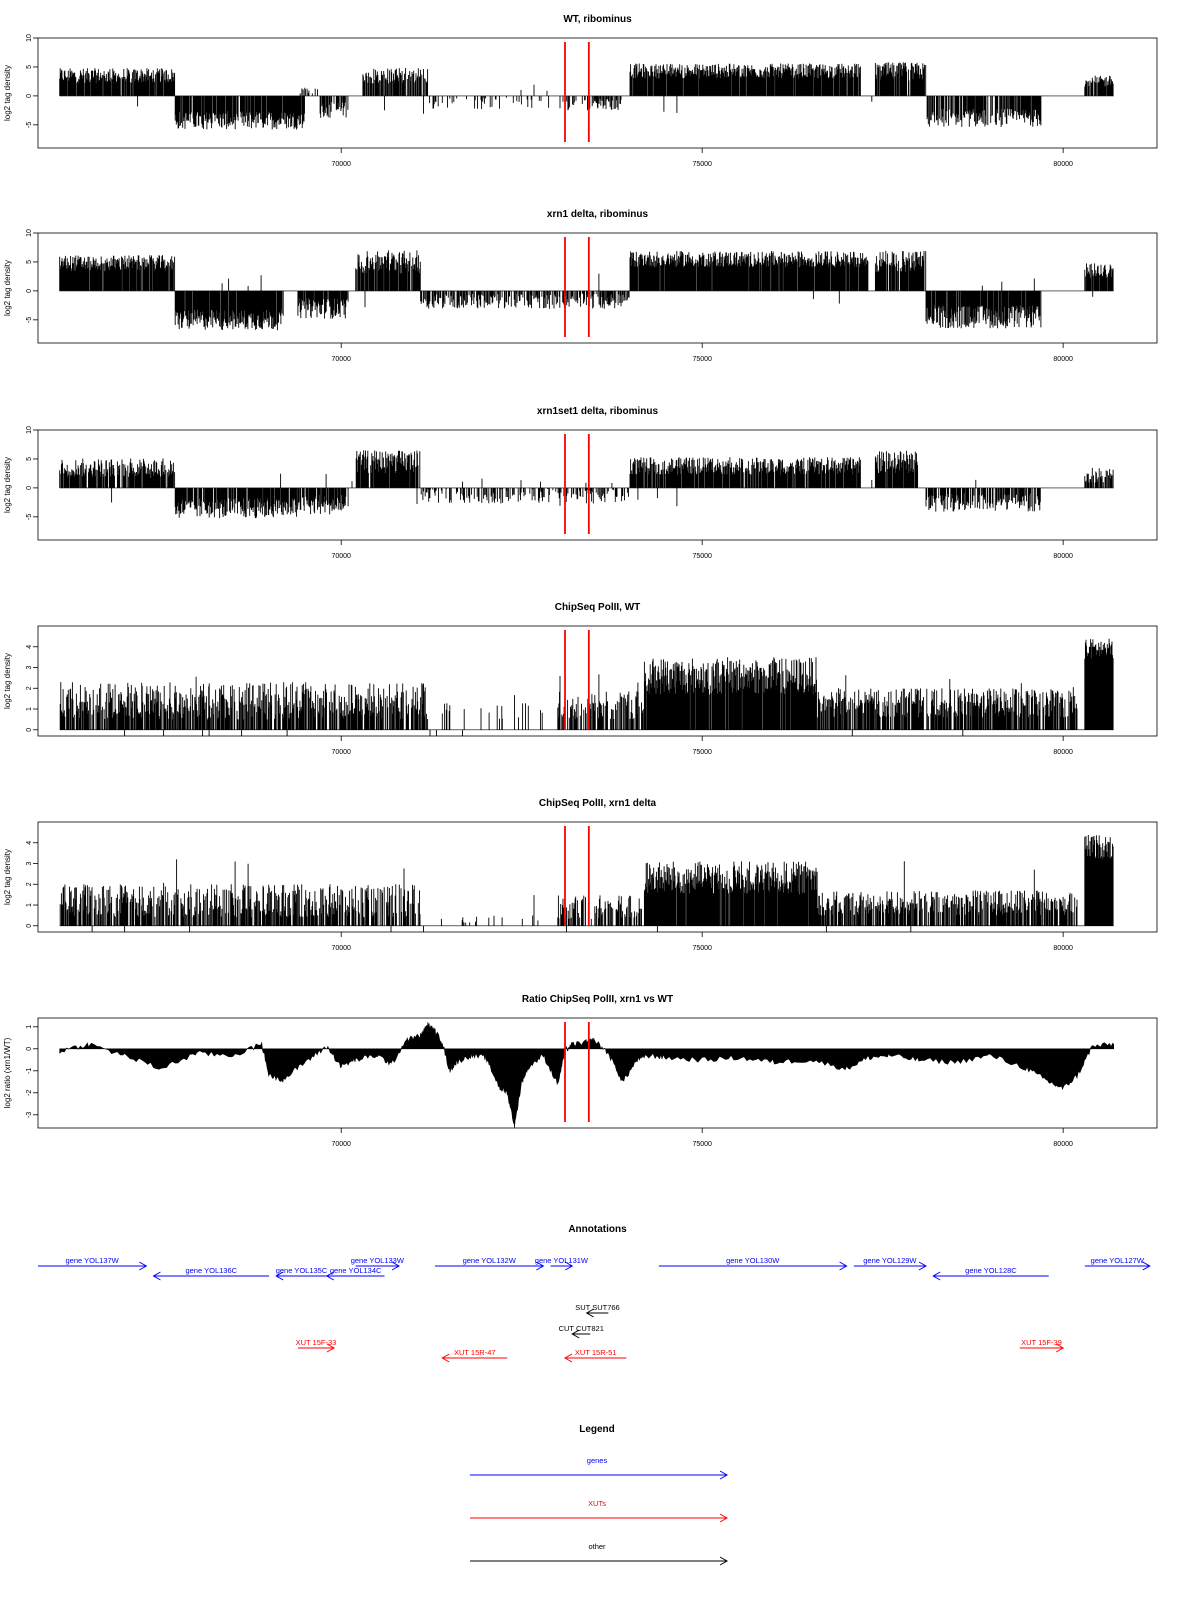  I want to click on legend-label: XUTs, so click(597, 1503).